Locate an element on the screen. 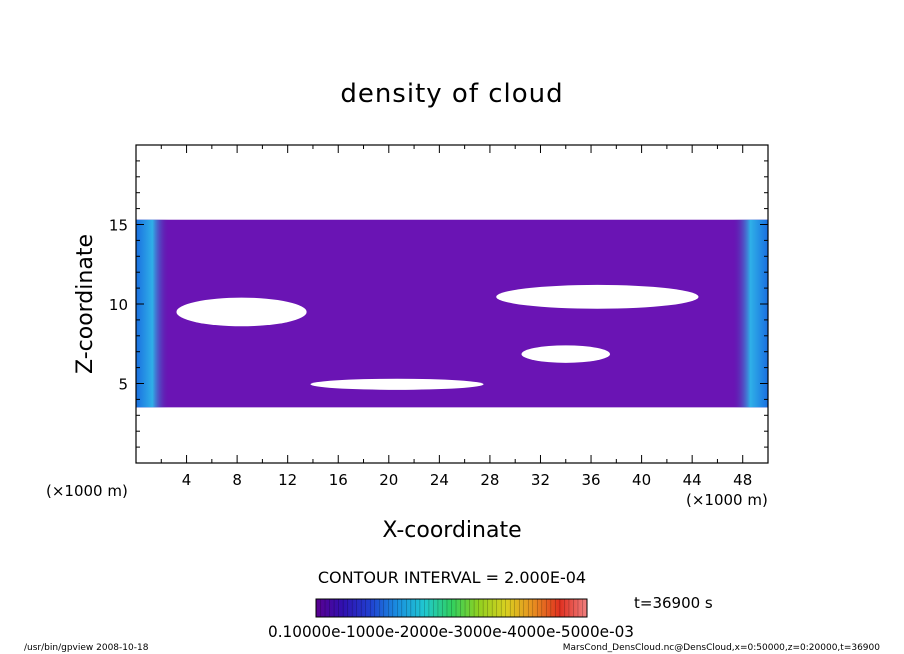 Image resolution: width=904 pixels, height=654 pixels. x-tick-label: 4 is located at coordinates (187, 480).